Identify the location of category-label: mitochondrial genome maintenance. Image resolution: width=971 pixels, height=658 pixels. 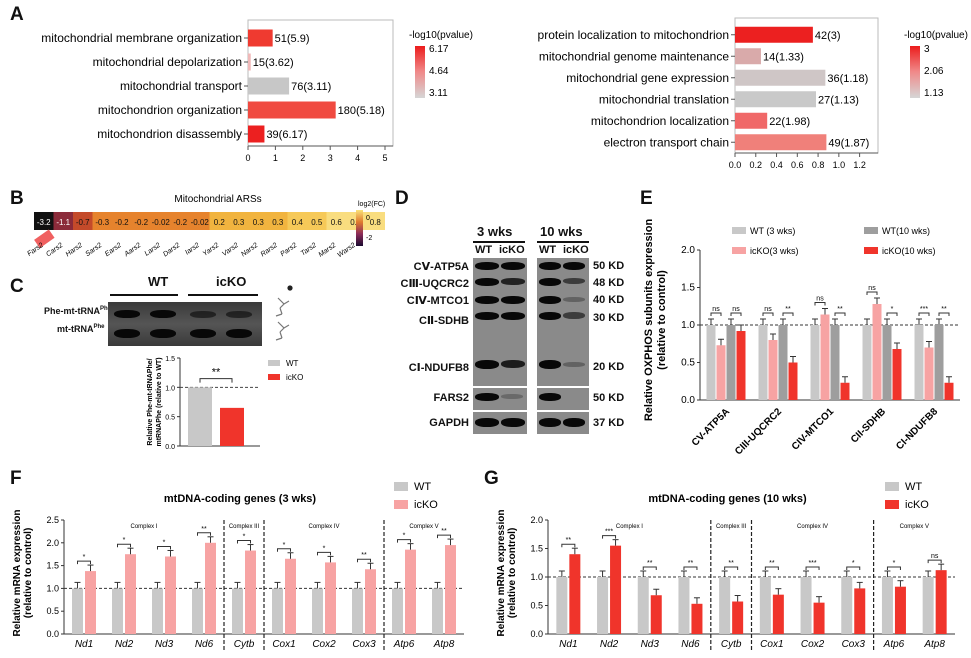
(634, 56).